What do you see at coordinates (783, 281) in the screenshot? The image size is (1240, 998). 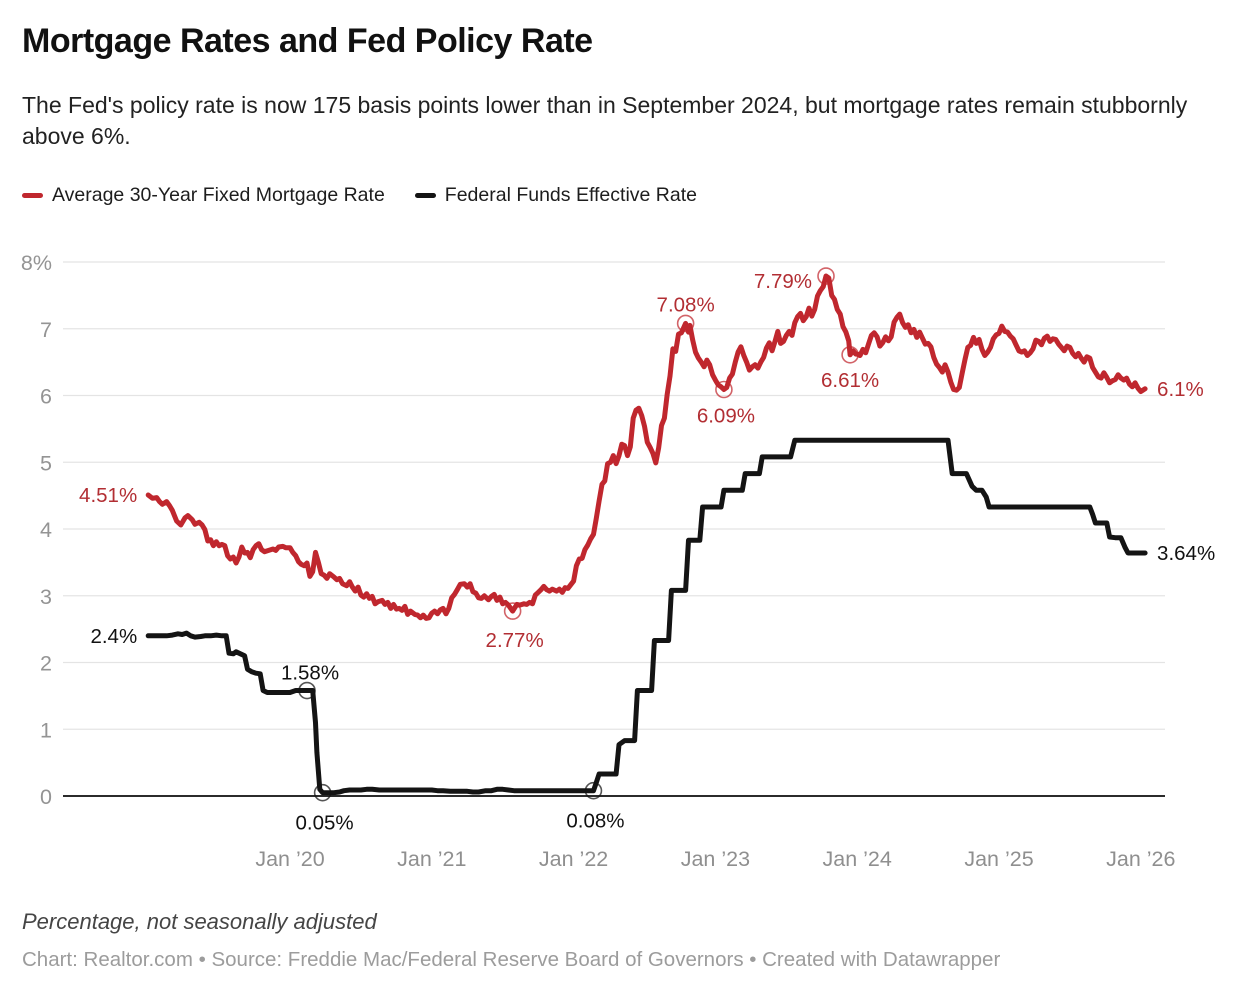 I see `value-annotation: 7.79%` at bounding box center [783, 281].